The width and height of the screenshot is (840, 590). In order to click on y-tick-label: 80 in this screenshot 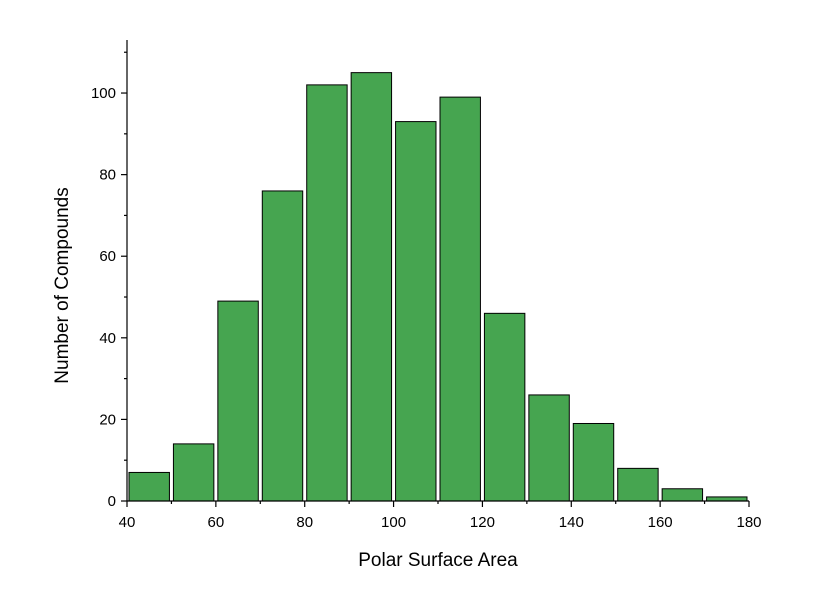, I will do `click(107, 175)`.